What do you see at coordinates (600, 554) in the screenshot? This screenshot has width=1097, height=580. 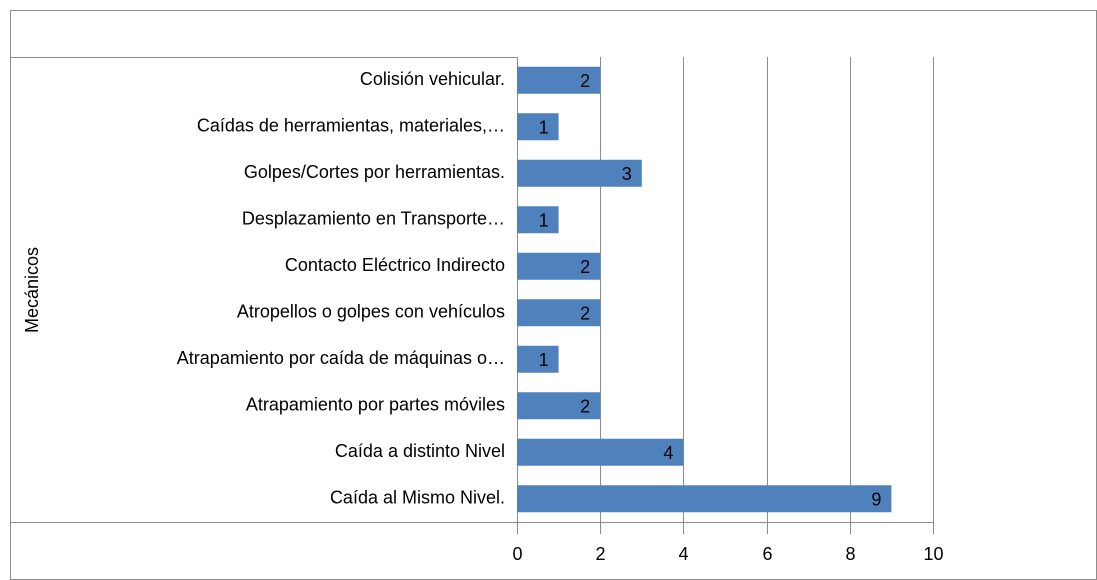 I see `x-tick-label: 2` at bounding box center [600, 554].